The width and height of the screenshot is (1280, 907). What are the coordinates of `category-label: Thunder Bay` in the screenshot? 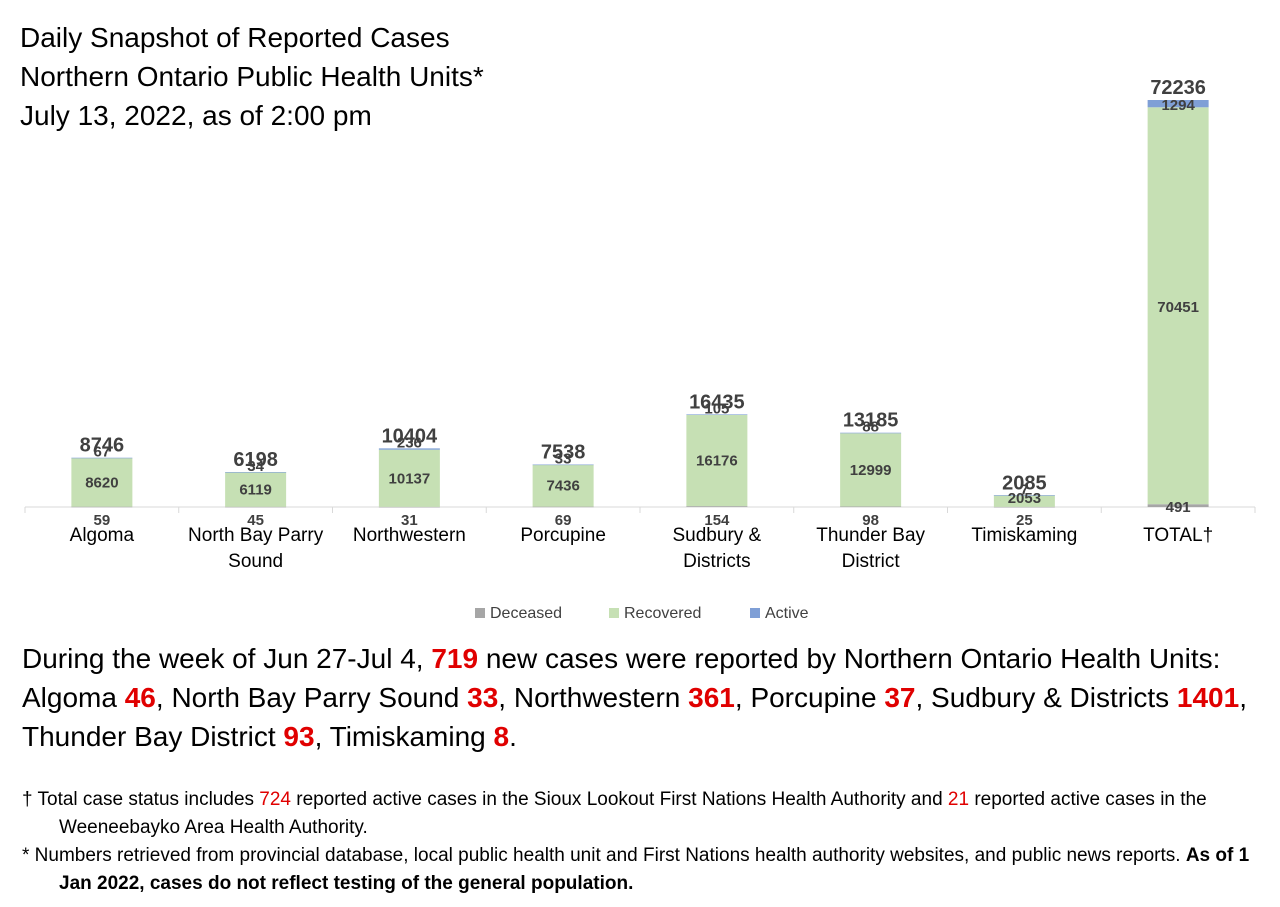 It's located at (870, 535).